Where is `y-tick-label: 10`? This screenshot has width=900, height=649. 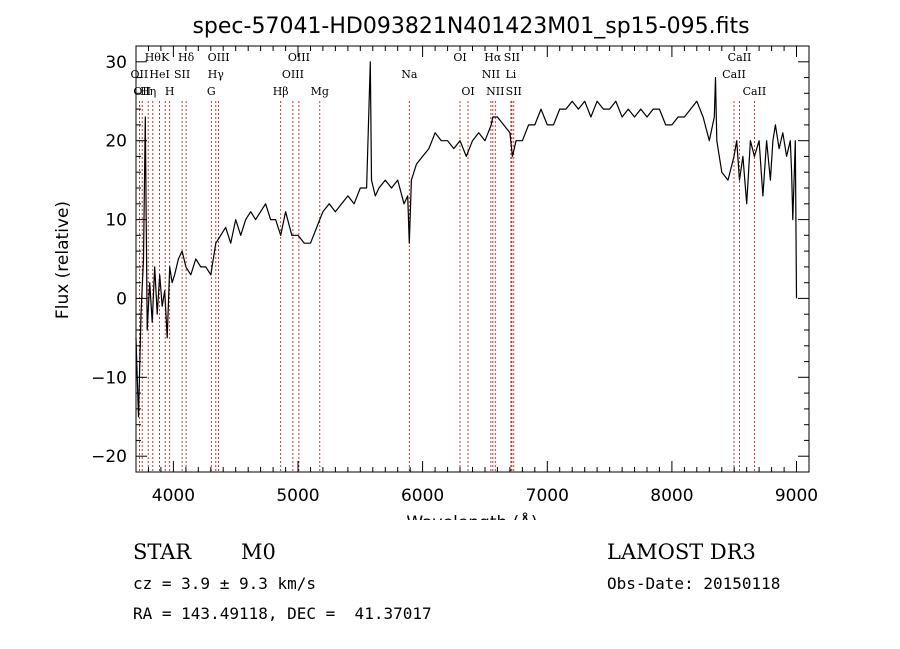 y-tick-label: 10 is located at coordinates (116, 221).